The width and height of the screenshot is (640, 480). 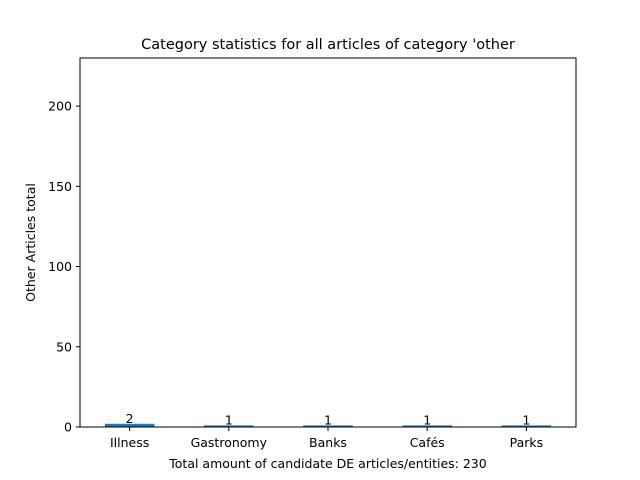 I want to click on y-axis: 0 50 100 150 200, so click(x=64, y=267).